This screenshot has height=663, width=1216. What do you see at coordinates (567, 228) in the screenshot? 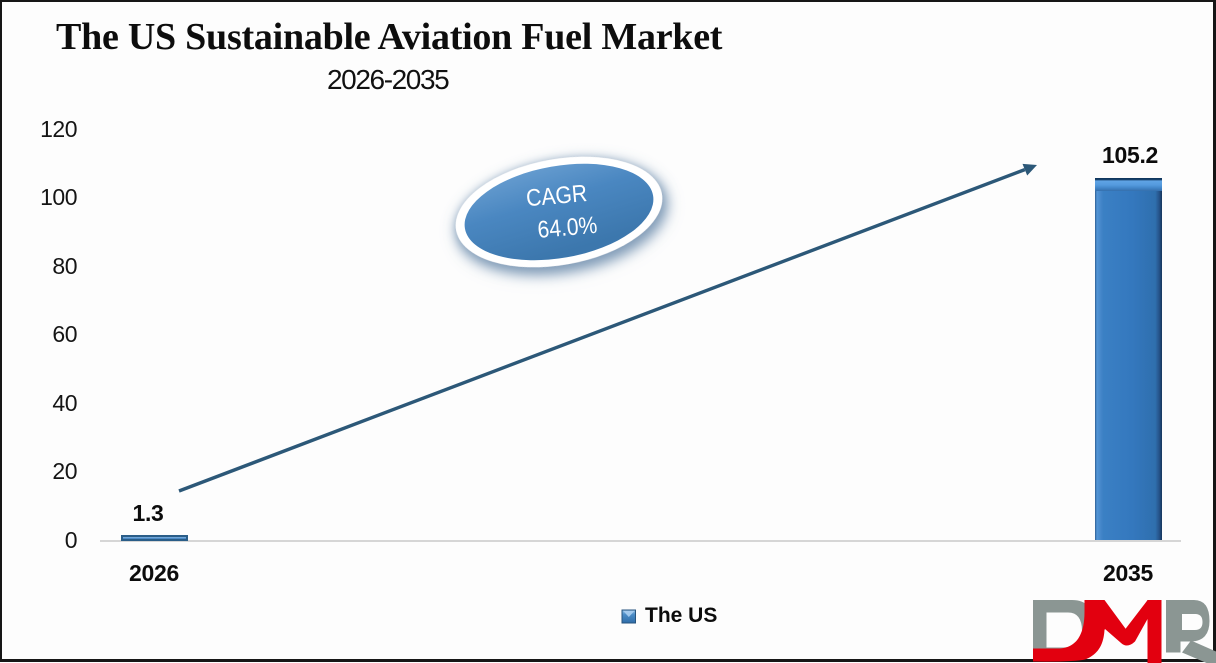
I see `svg-text: 64.0%` at bounding box center [567, 228].